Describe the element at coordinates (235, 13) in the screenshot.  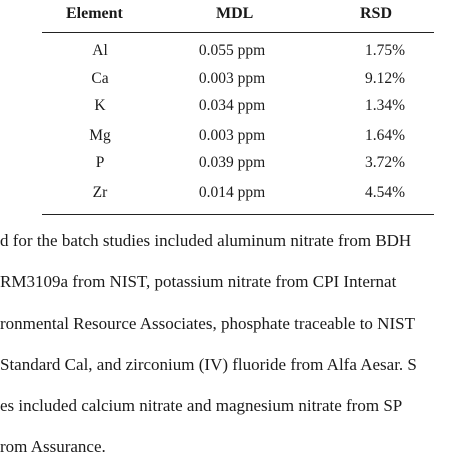
I see `header-mdl: MDL` at that location.